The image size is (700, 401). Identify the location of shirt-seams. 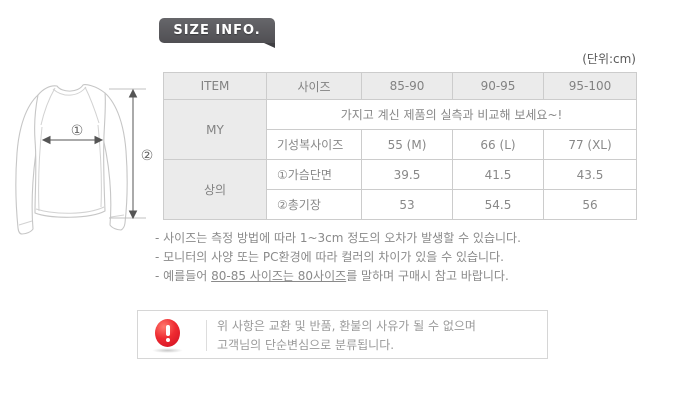
(71, 156).